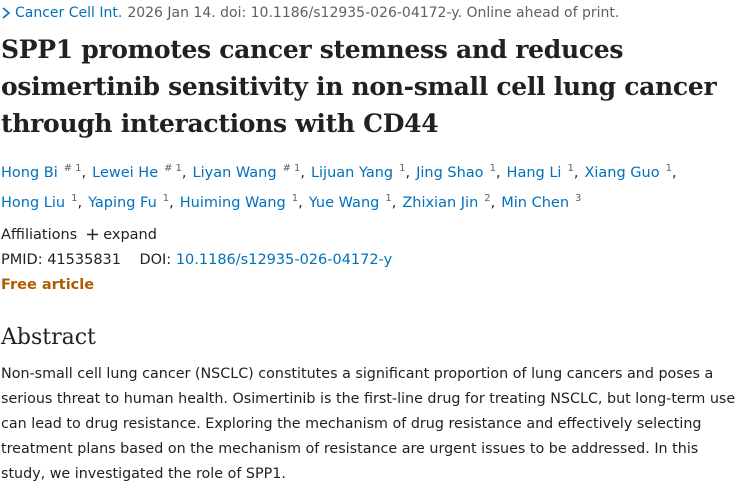  I want to click on affiliations-label: Affiliations, so click(39, 234).